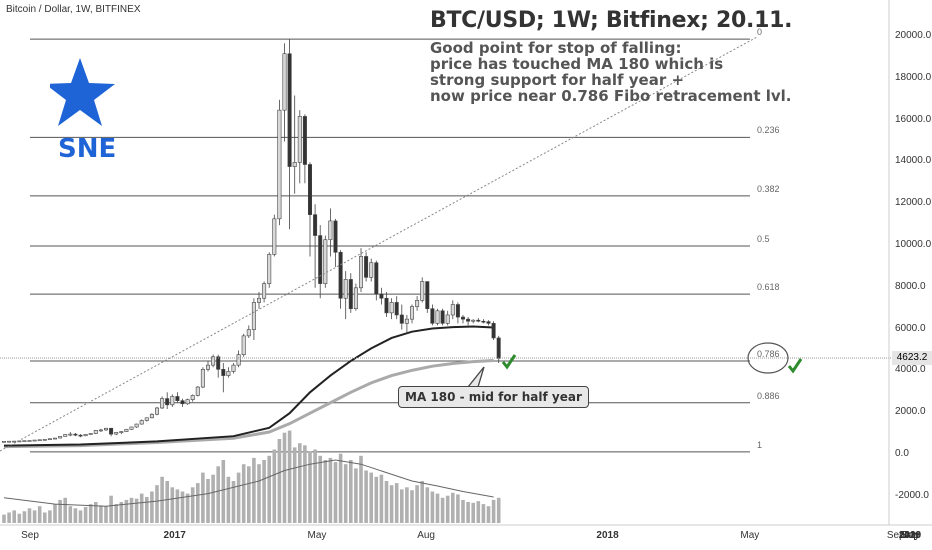  What do you see at coordinates (577, 64) in the screenshot?
I see `note-line: price has touched MA 180 which is` at bounding box center [577, 64].